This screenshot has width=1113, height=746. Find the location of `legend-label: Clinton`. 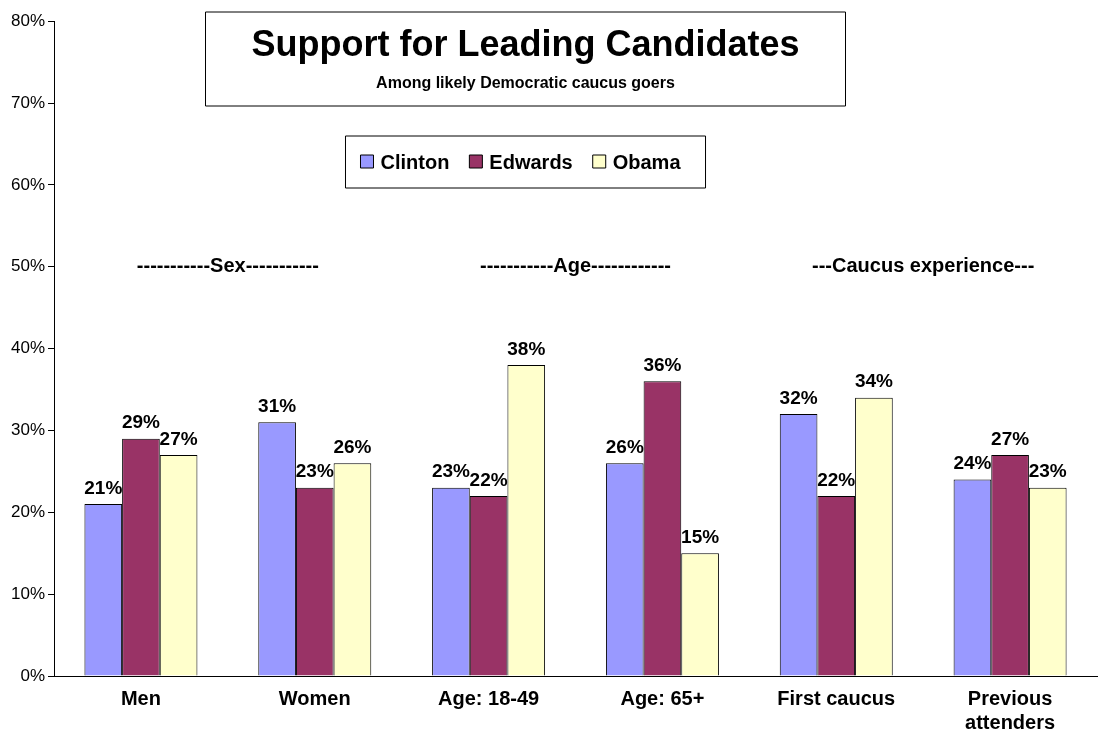

legend-label: Clinton is located at coordinates (415, 161).